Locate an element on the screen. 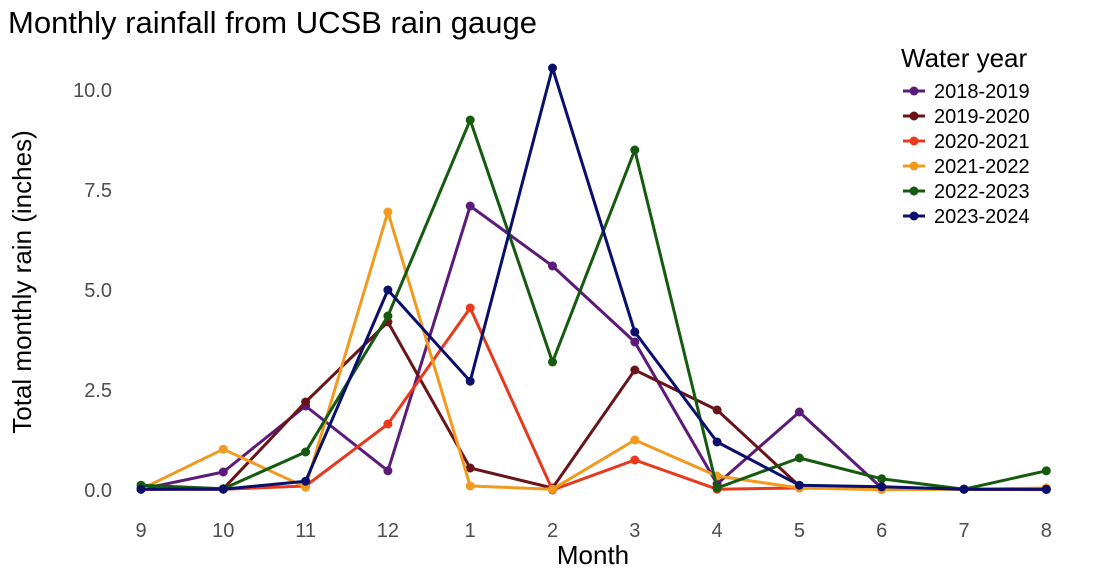  legend-item-2019-2020: 2019-2020 is located at coordinates (966, 117).